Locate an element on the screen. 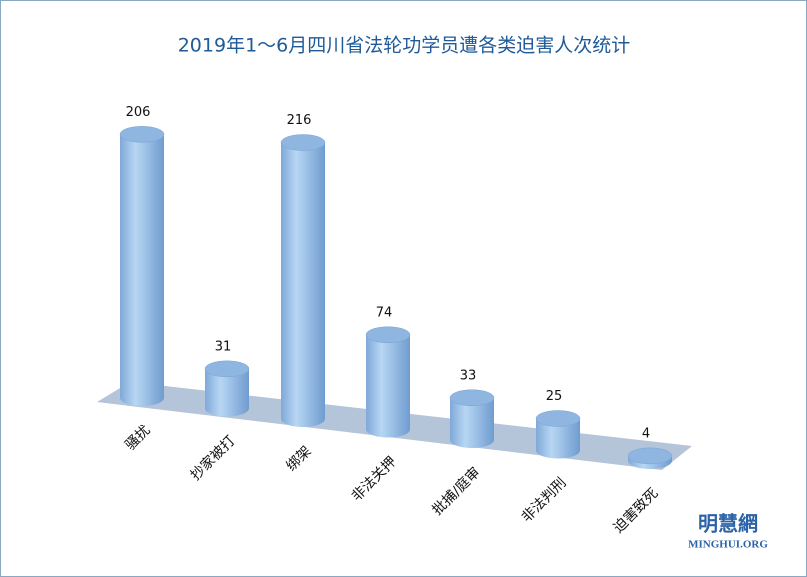 This screenshot has width=807, height=577. data-label: 206 is located at coordinates (138, 112).